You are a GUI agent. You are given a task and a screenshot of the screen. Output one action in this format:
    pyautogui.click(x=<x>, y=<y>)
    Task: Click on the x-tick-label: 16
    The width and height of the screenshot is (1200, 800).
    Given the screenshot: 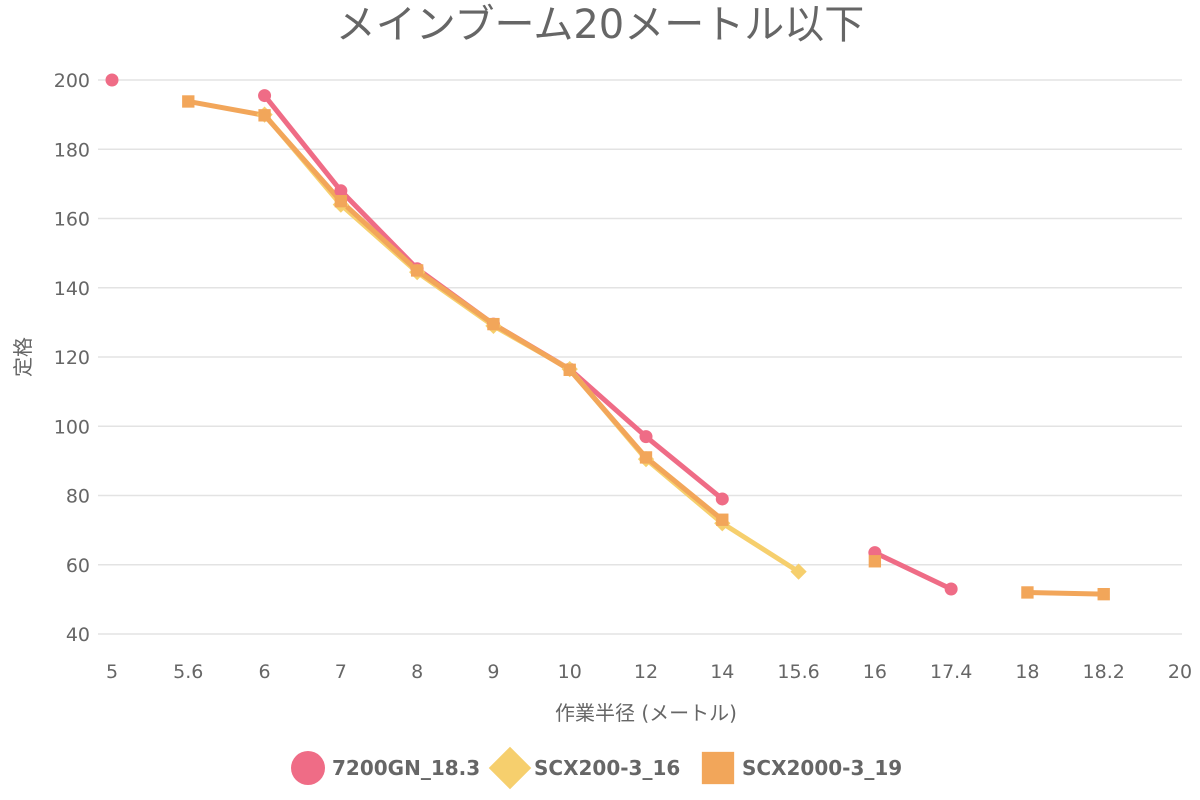 What is the action you would take?
    pyautogui.click(x=875, y=672)
    